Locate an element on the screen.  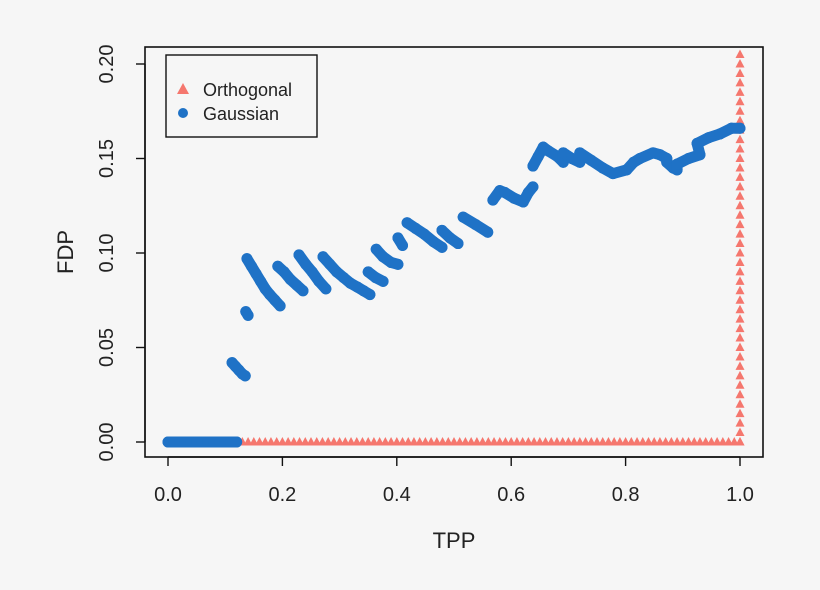
y-tick-label: 0.15 is located at coordinates (107, 158).